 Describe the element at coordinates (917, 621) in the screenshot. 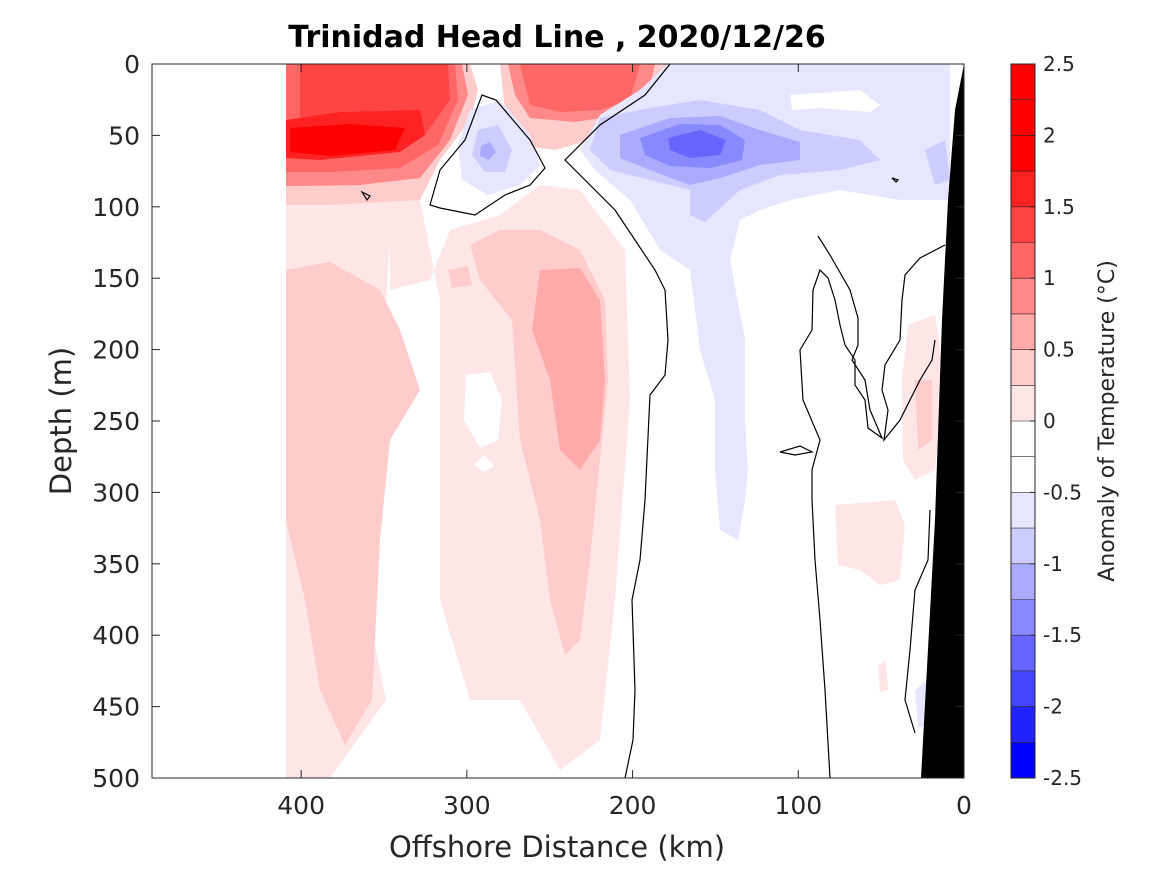

I see `zero-contour-nearshore-deep` at that location.